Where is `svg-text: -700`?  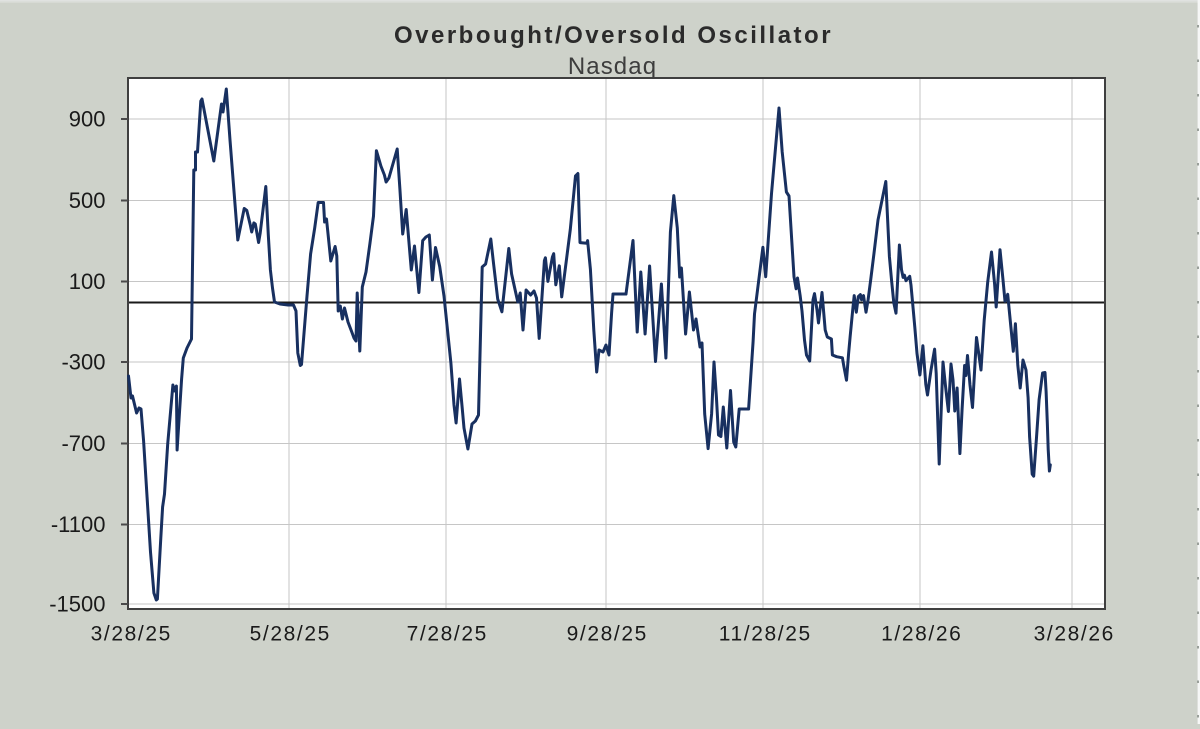
svg-text: -700 is located at coordinates (83, 443).